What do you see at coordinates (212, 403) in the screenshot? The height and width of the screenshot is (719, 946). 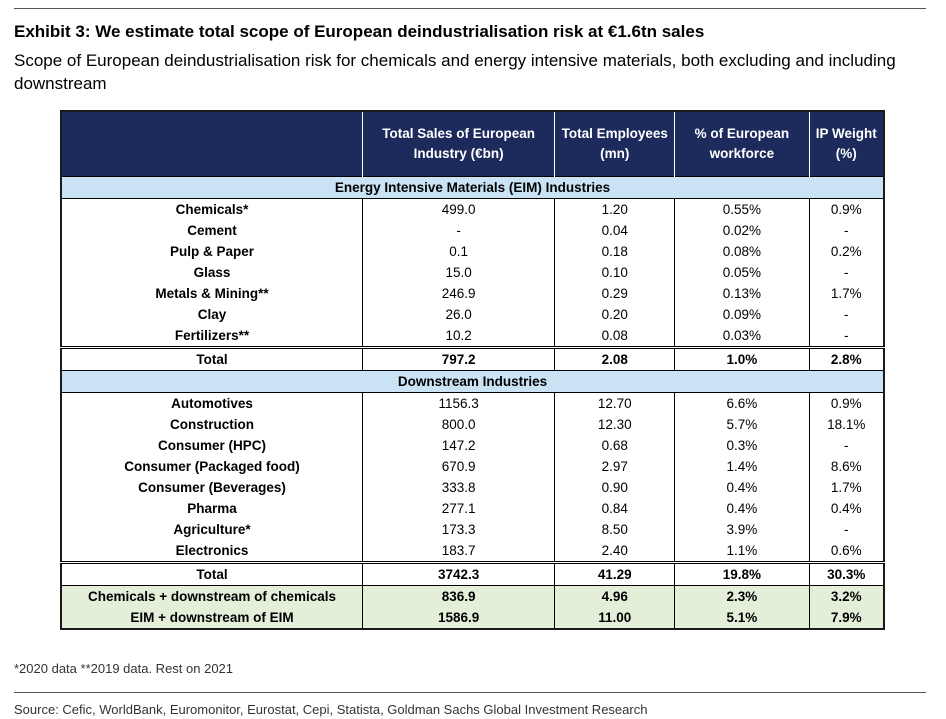 I see `cell: Automotives` at bounding box center [212, 403].